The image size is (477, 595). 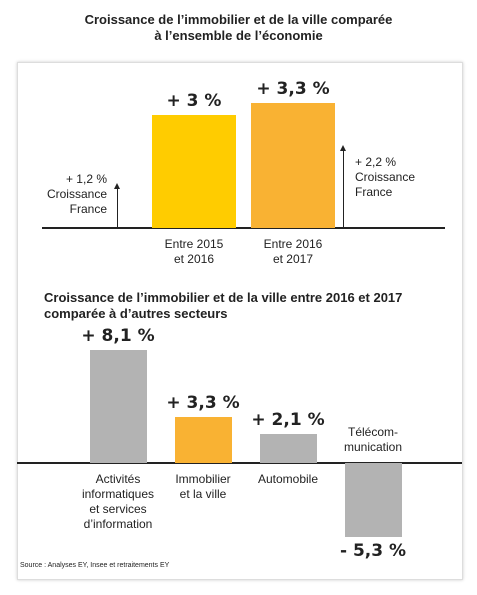 What do you see at coordinates (203, 486) in the screenshot?
I see `x-tick-label: Immobilier et la ville` at bounding box center [203, 486].